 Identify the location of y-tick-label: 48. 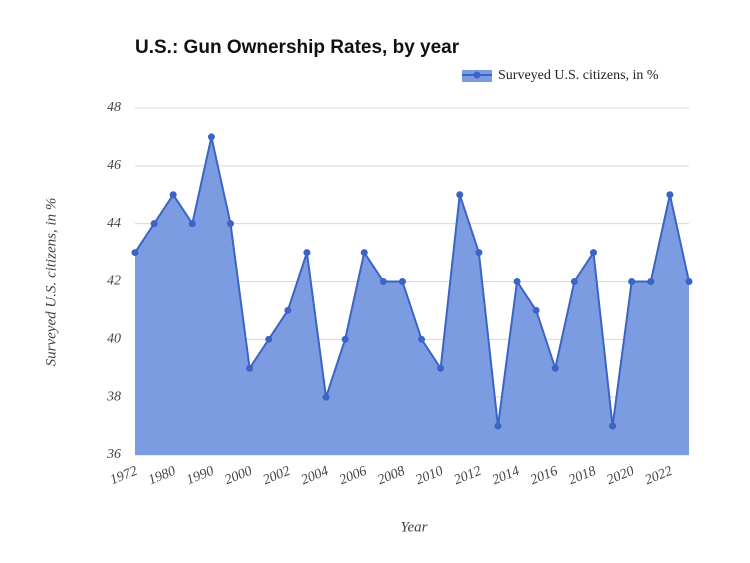
(114, 107).